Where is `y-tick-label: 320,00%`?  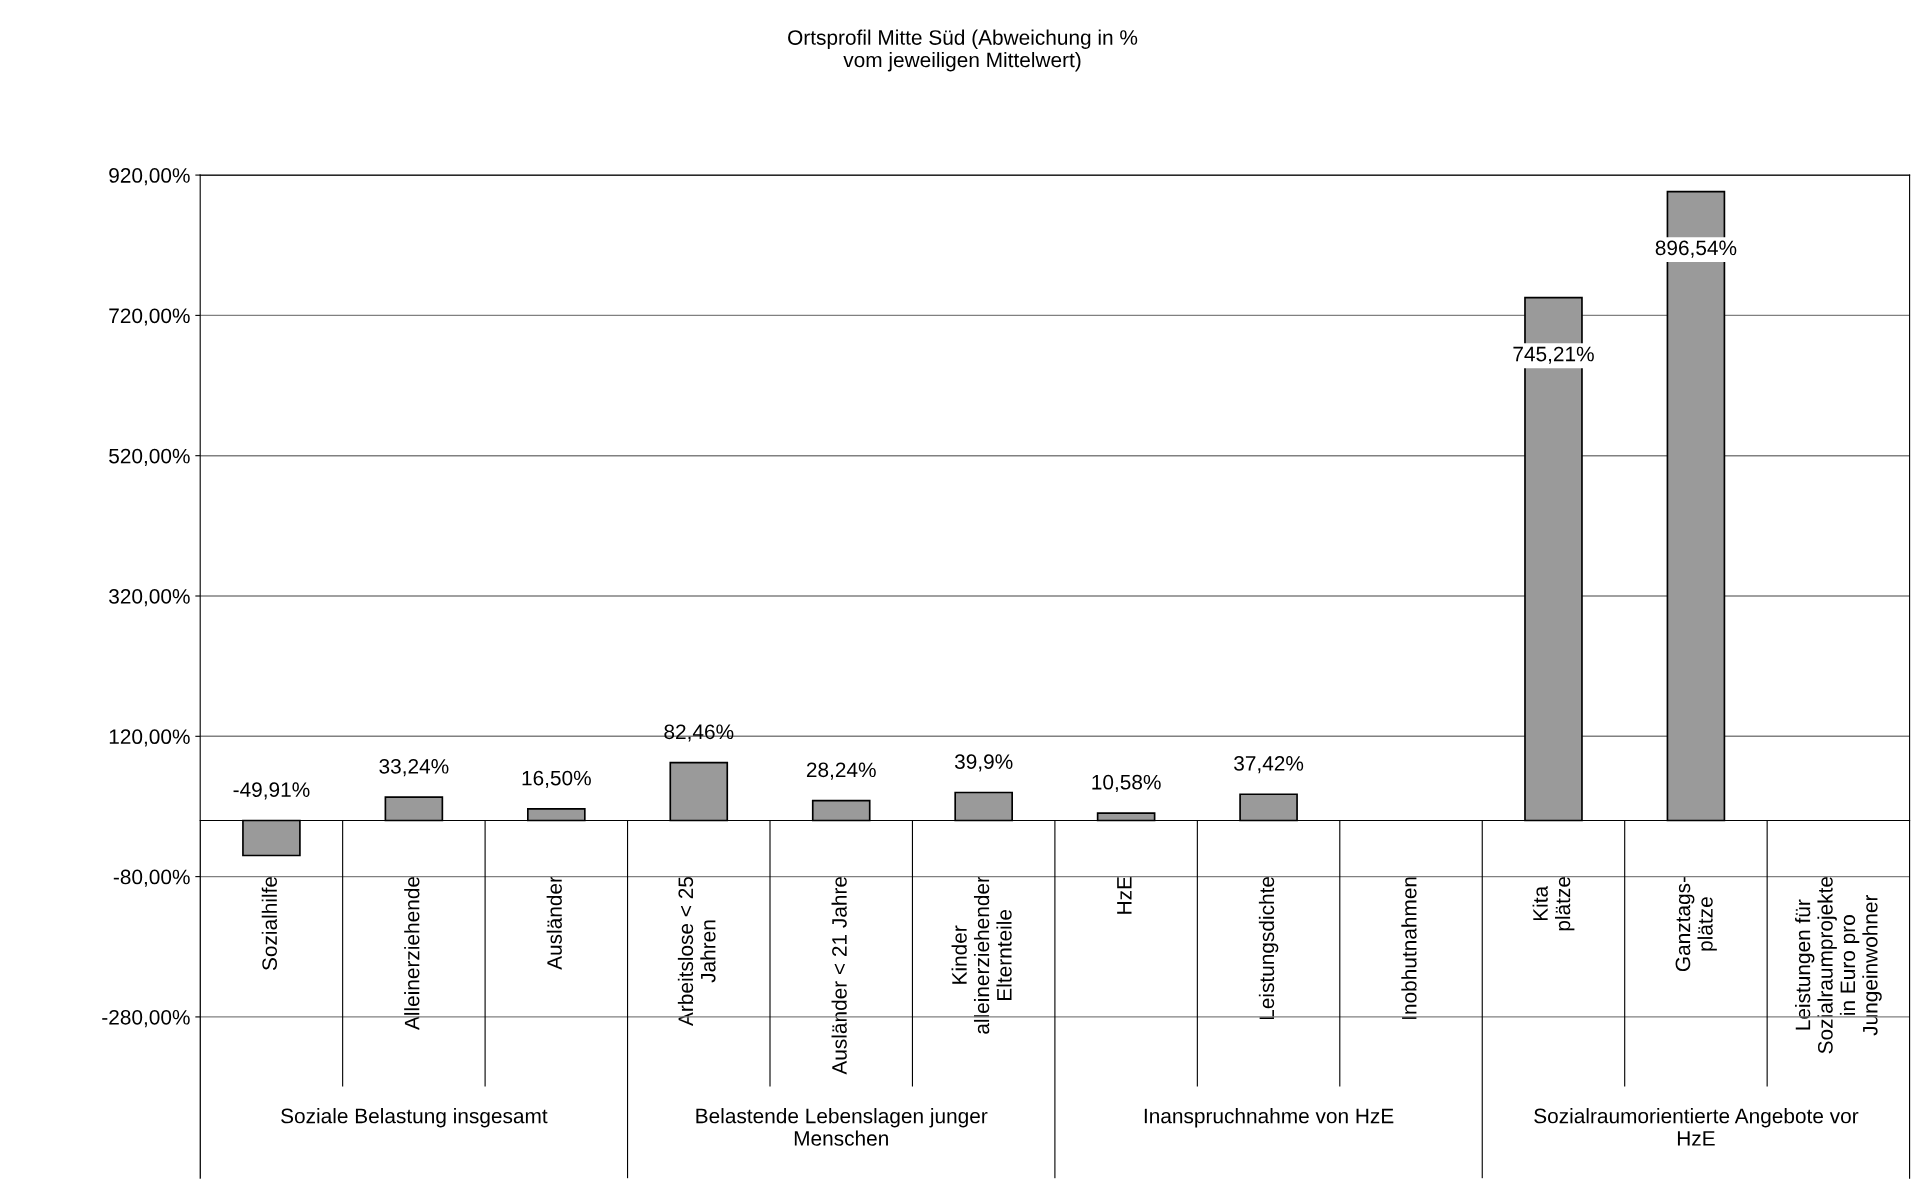 y-tick-label: 320,00% is located at coordinates (149, 598).